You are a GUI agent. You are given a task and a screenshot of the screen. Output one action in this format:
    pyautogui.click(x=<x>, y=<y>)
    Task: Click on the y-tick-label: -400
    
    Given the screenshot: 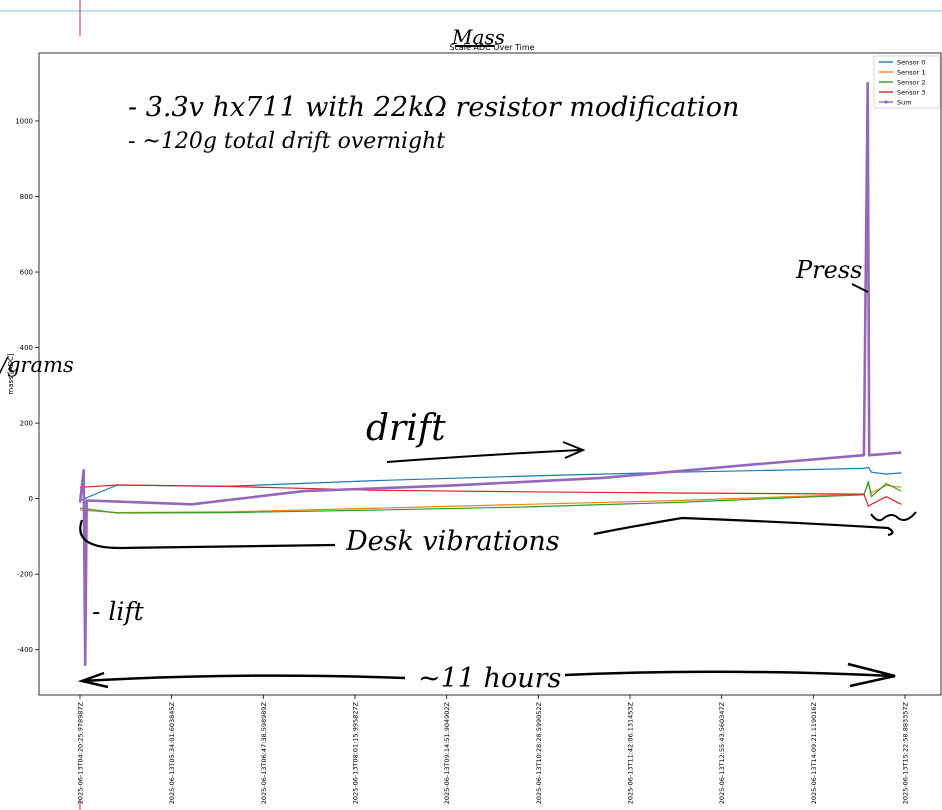 What is the action you would take?
    pyautogui.click(x=25, y=650)
    